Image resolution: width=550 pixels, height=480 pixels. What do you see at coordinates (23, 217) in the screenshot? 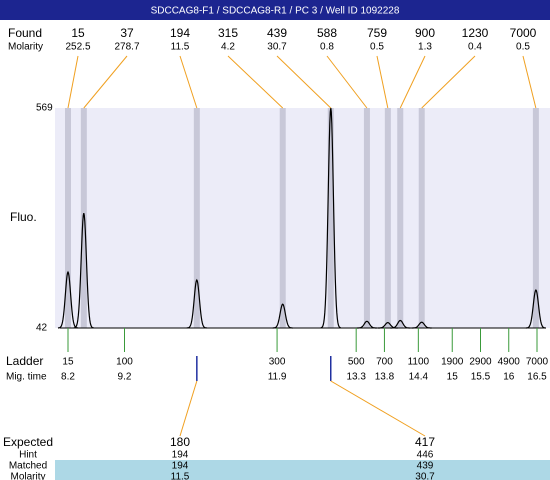
I see `y-label: Fluo.` at bounding box center [23, 217].